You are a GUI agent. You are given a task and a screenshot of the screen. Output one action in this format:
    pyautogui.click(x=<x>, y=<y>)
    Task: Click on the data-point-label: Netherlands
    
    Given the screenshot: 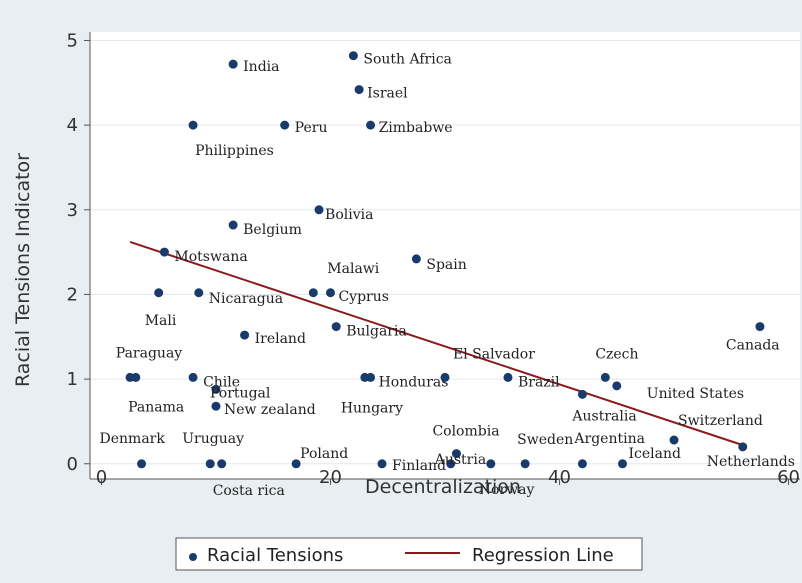 What is the action you would take?
    pyautogui.click(x=751, y=462)
    